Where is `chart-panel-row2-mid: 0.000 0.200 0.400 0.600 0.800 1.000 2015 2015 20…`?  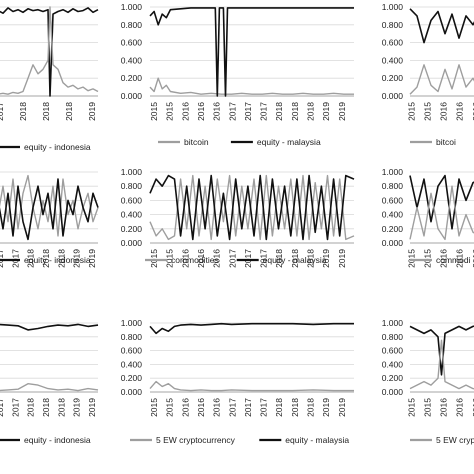
chart-panel-row2-mid: 0.000 0.200 0.400 0.600 0.800 1.000 2015 2015 20… is located at coordinates (238, 217).